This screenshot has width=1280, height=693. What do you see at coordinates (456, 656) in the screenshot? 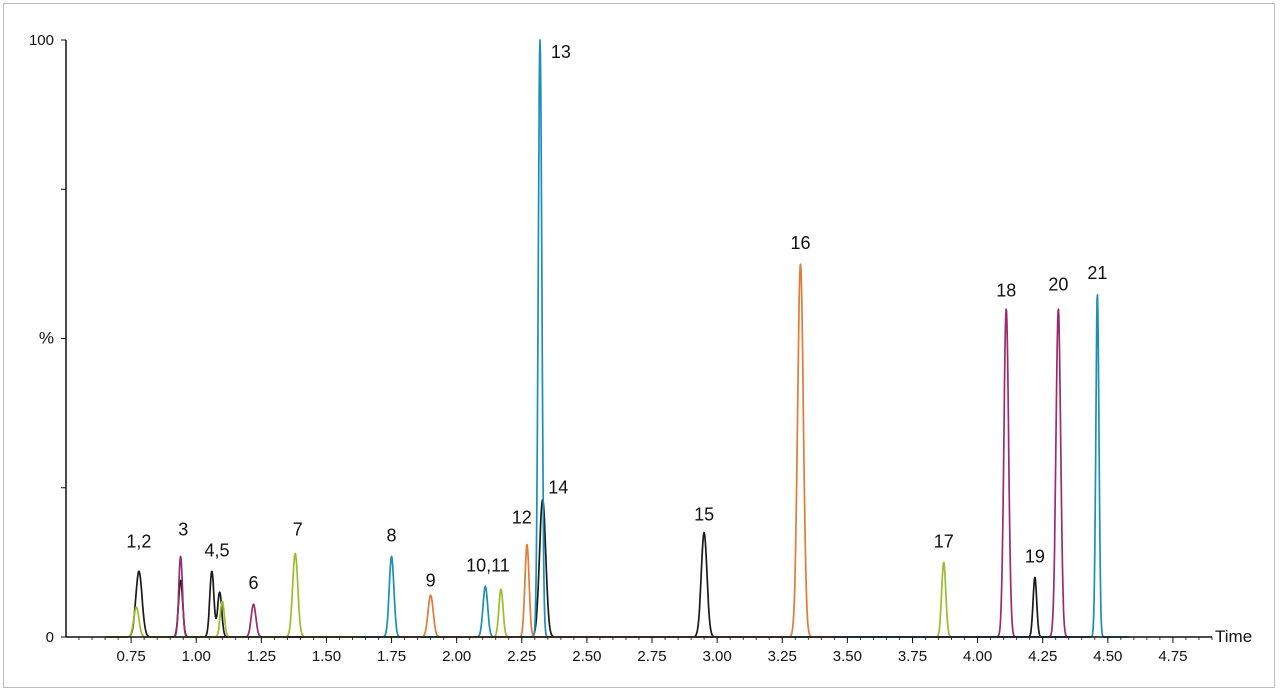
I see `x-tick-label: 2.00` at bounding box center [456, 656].